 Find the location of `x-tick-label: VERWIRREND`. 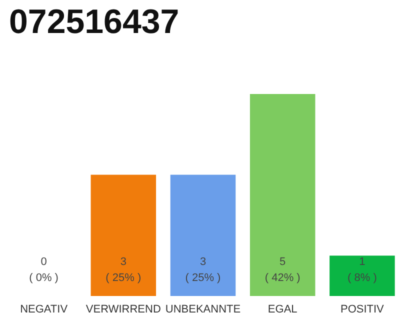

x-tick-label: VERWIRREND is located at coordinates (123, 310).